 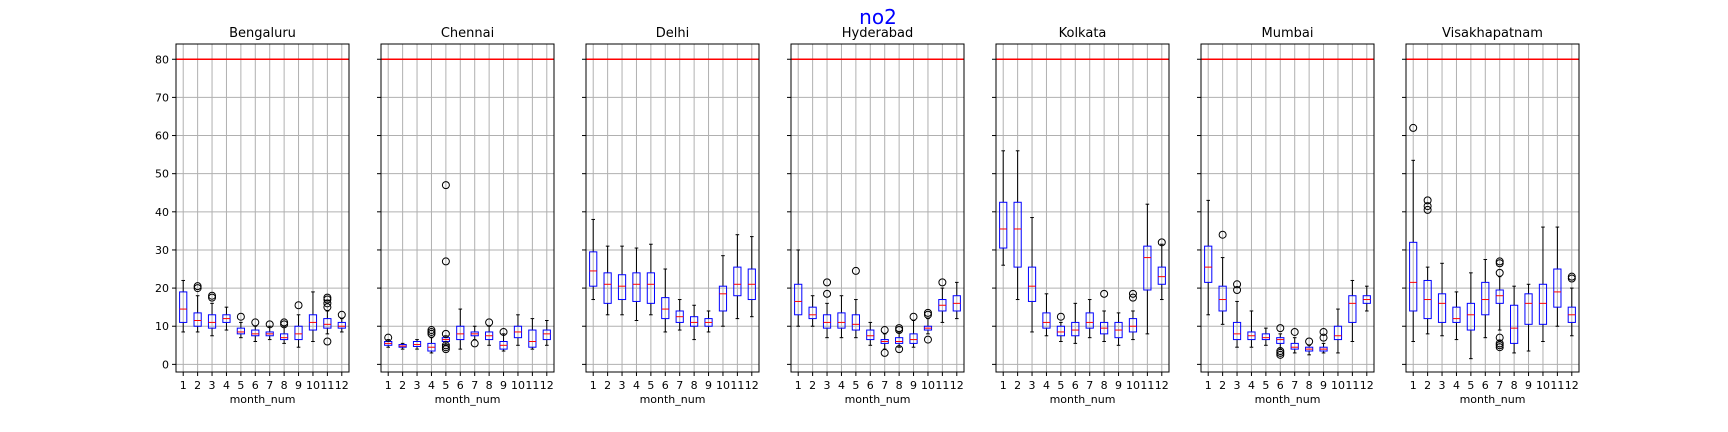 What do you see at coordinates (165, 364) in the screenshot?
I see `y-tick-label: 0` at bounding box center [165, 364].